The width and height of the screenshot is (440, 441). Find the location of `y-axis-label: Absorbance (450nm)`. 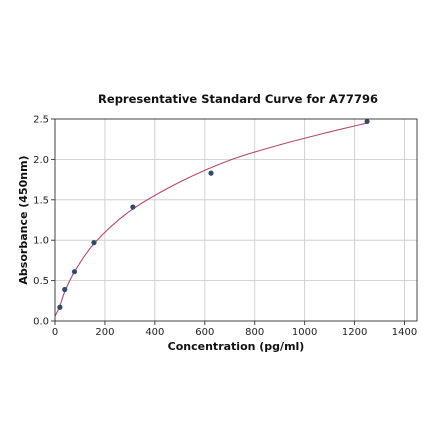

y-axis-label: Absorbance (450nm) is located at coordinates (23, 219).